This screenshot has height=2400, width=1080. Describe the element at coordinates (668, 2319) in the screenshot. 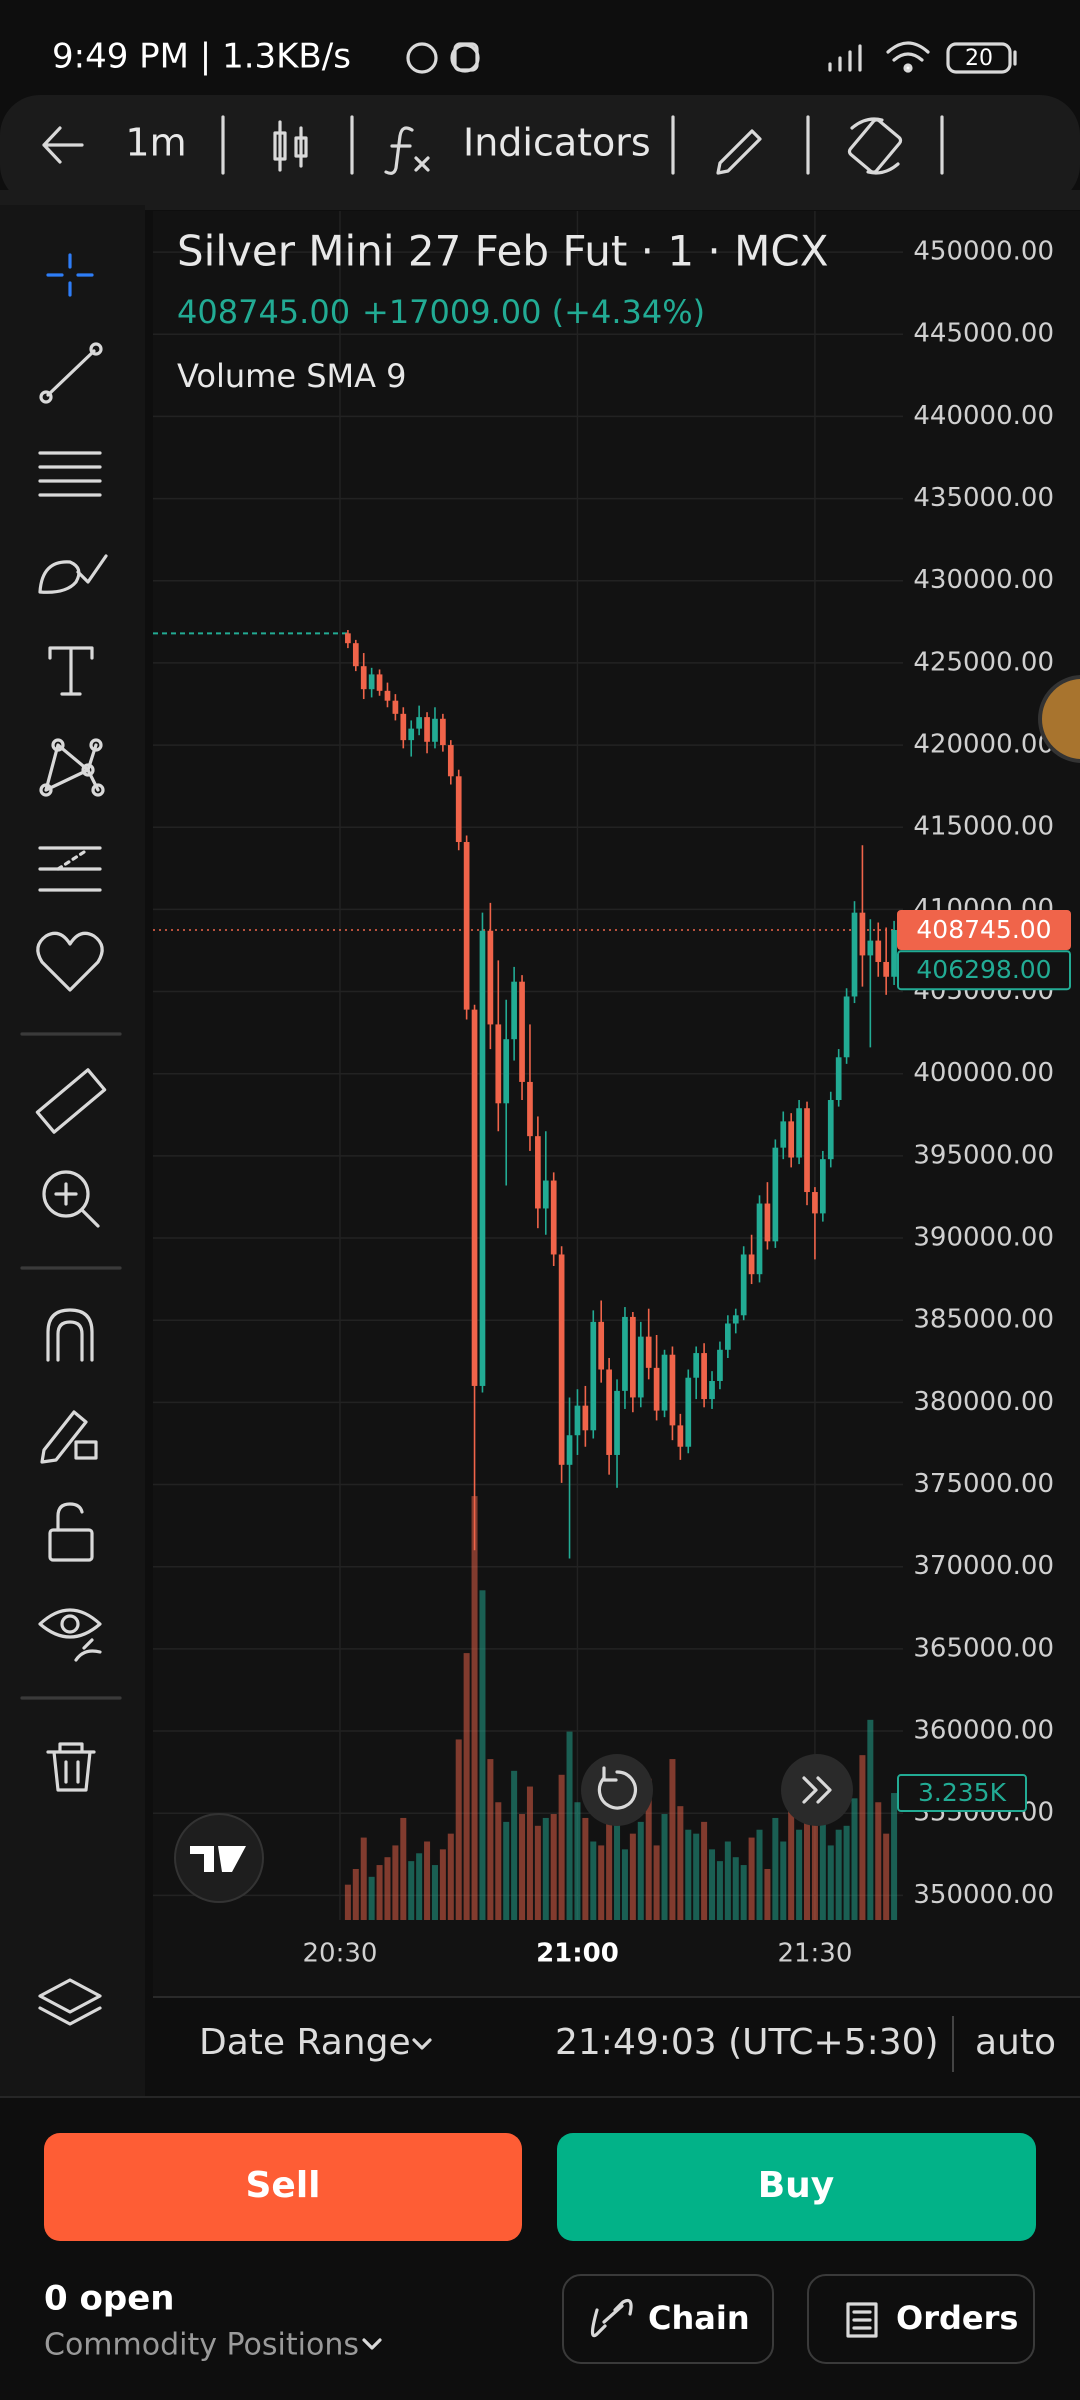

I see `chain-button` at that location.